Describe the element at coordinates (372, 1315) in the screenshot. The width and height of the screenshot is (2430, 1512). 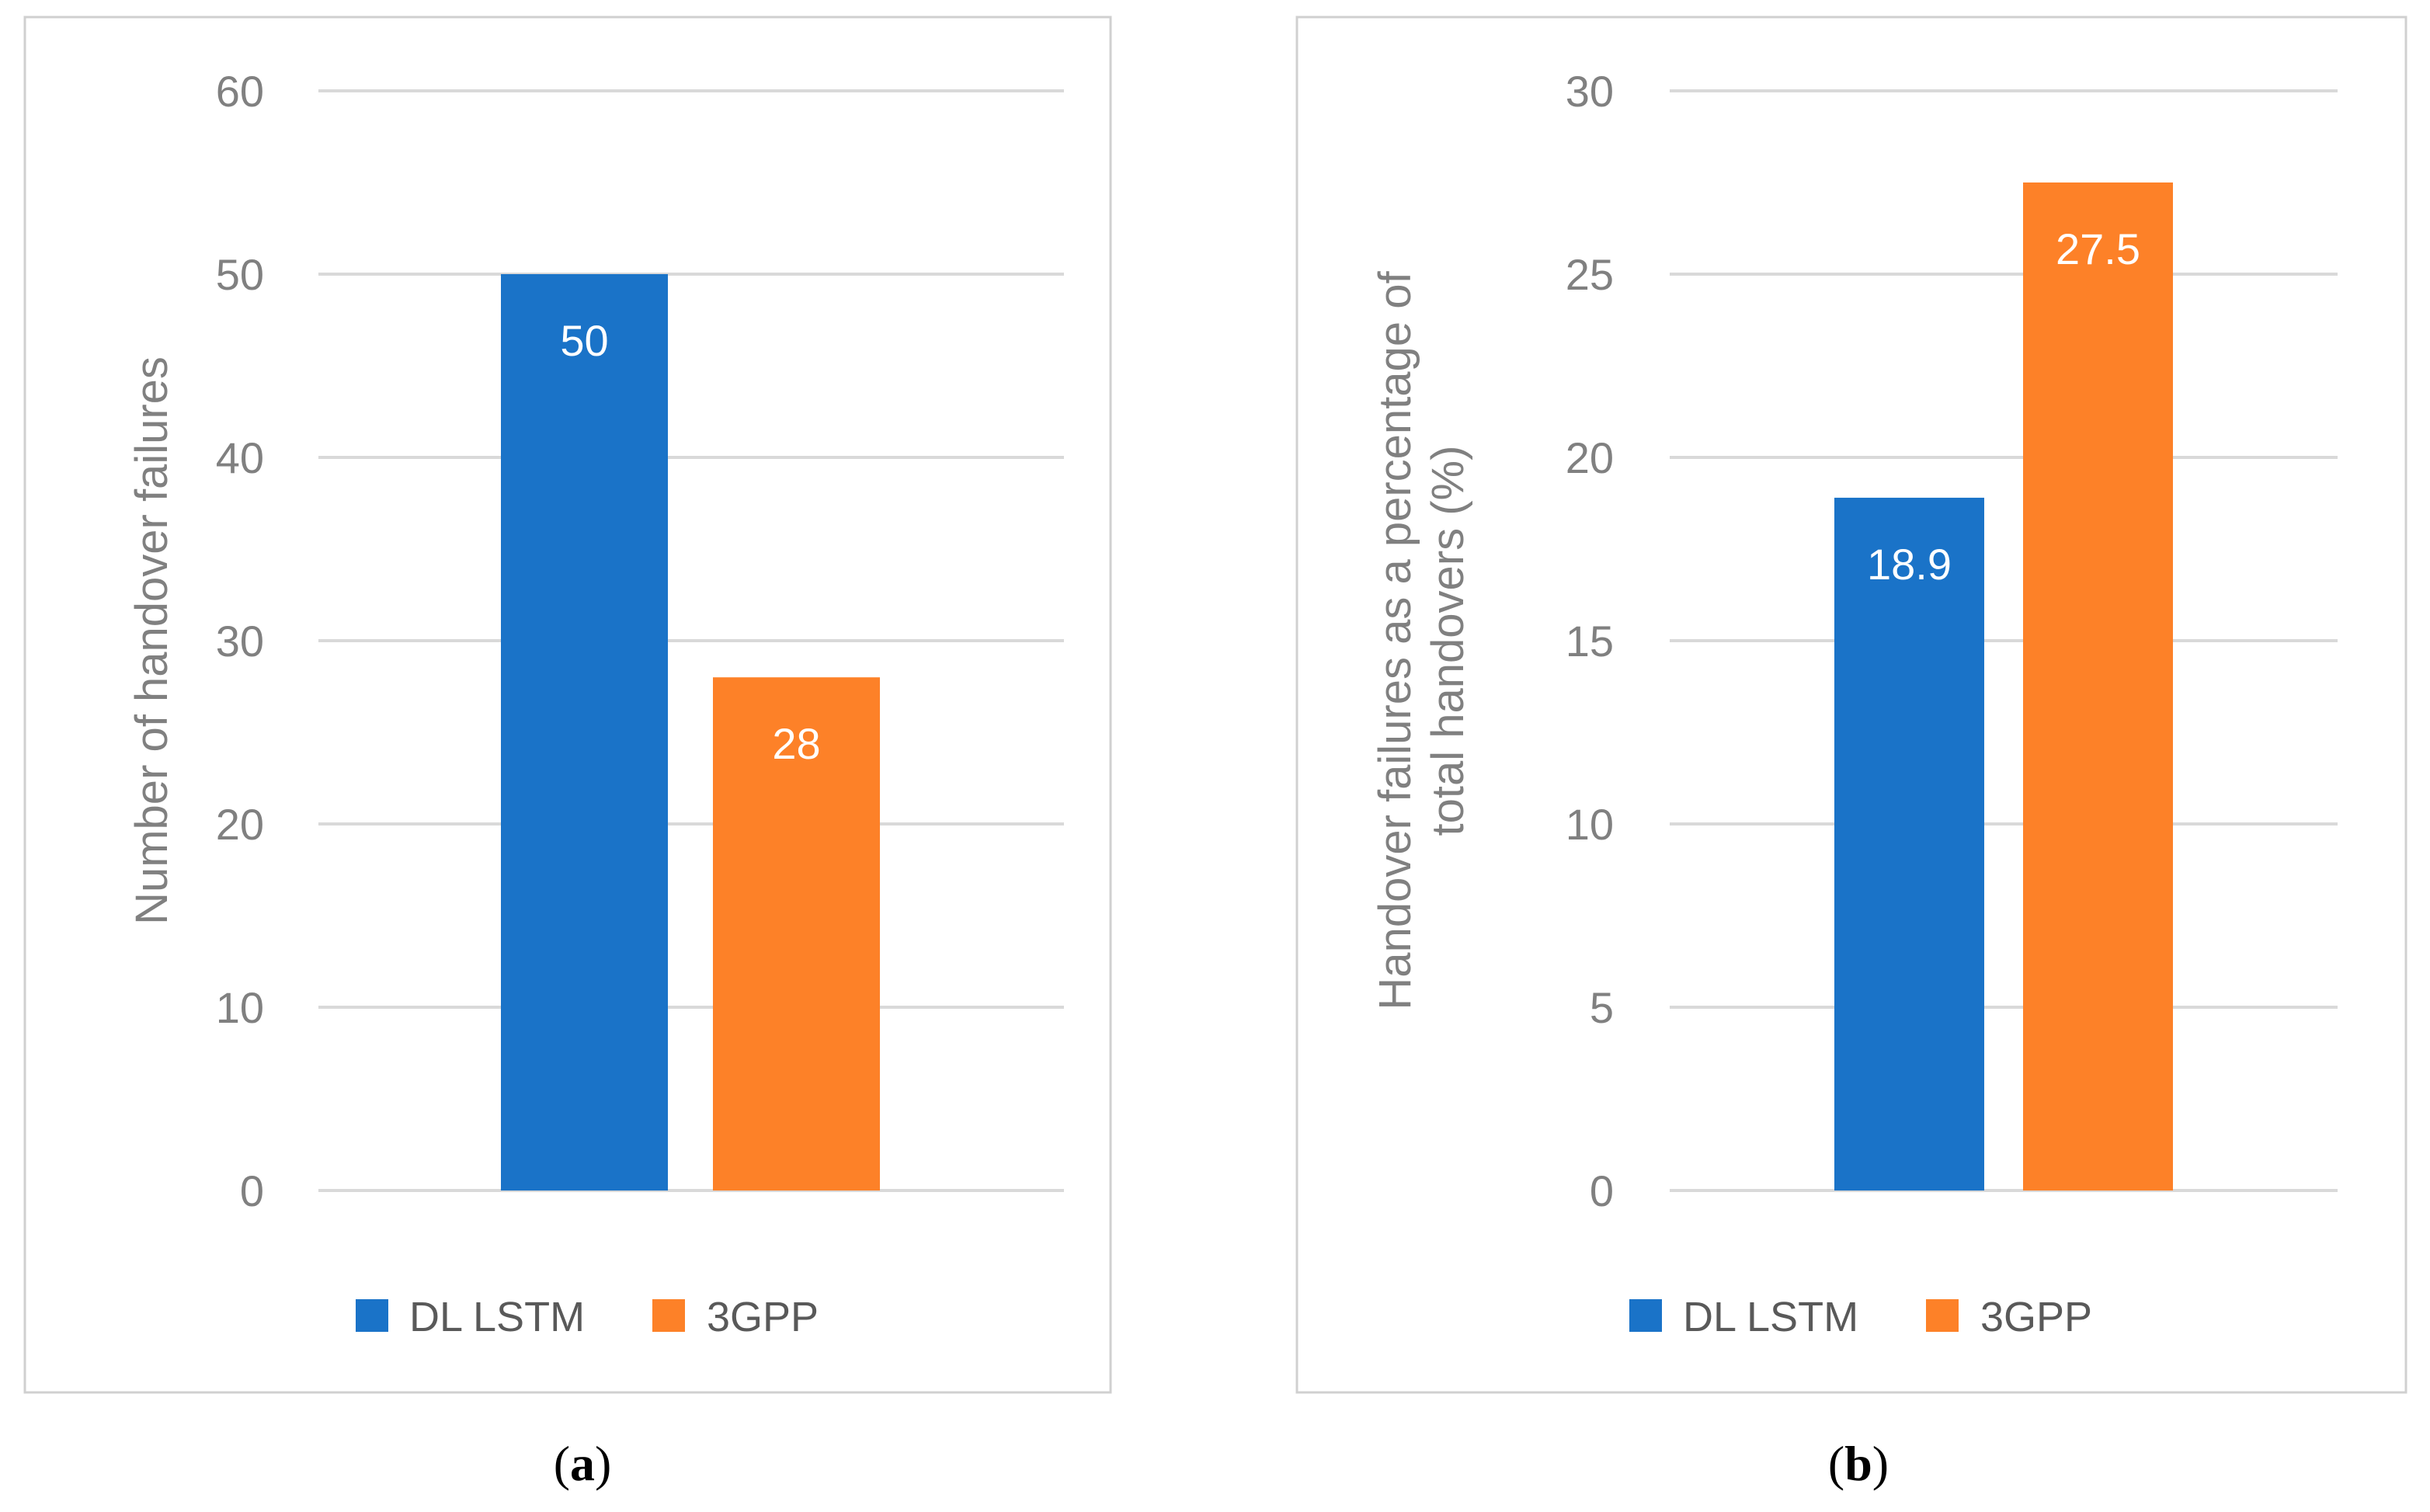
I see `chart-a-legend-swatch-dl-lstm` at that location.